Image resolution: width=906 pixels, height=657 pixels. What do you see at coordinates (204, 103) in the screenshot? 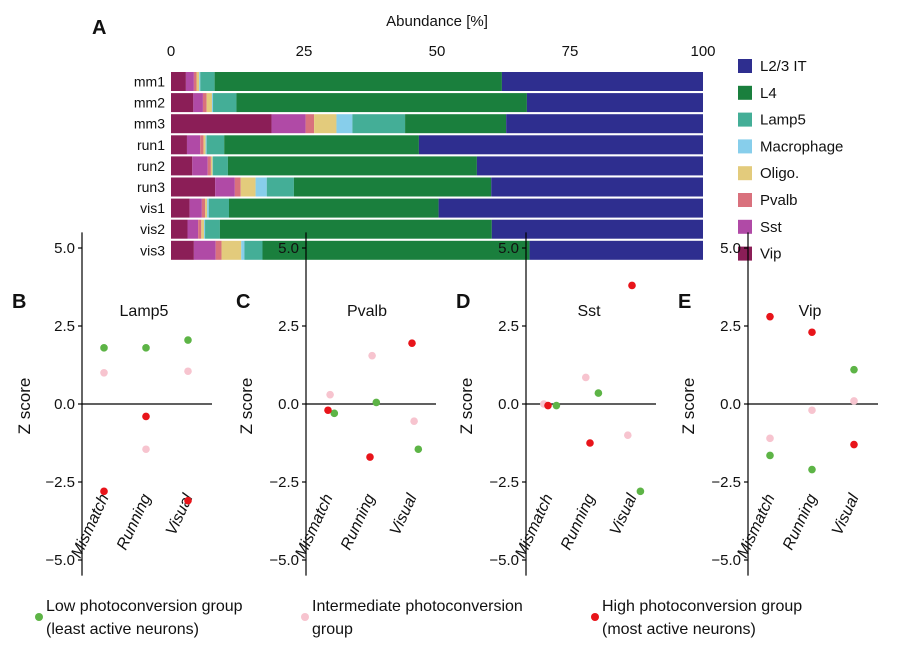
I see `bar-segment-mm2-pvalb` at bounding box center [204, 103].